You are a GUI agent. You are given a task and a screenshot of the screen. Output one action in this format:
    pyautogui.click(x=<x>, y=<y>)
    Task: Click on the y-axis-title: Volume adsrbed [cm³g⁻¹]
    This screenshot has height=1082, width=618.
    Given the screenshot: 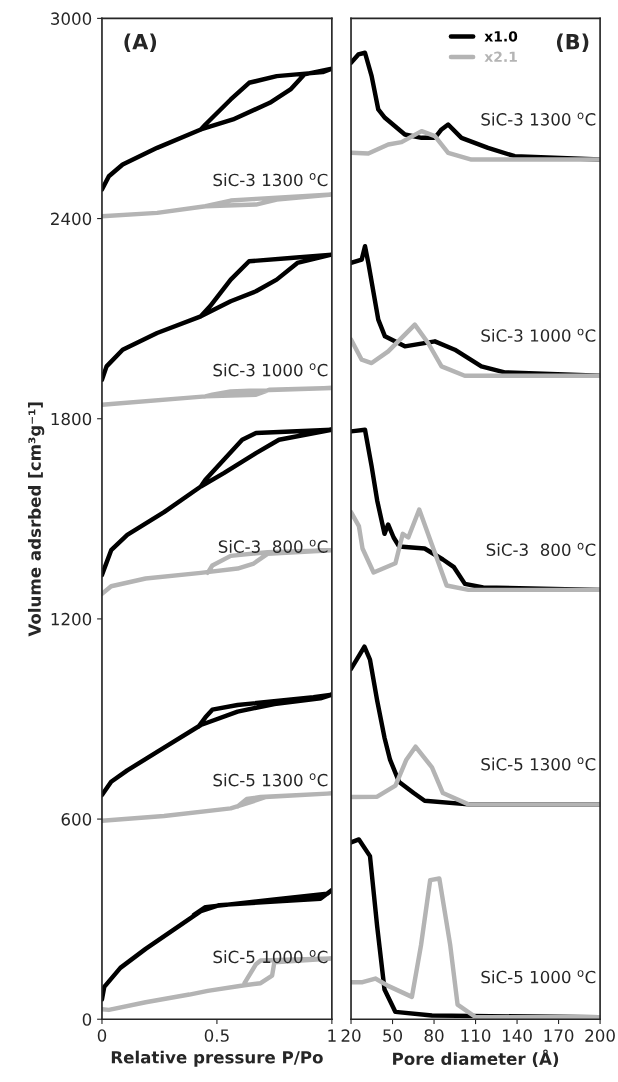 What is the action you would take?
    pyautogui.click(x=36, y=519)
    